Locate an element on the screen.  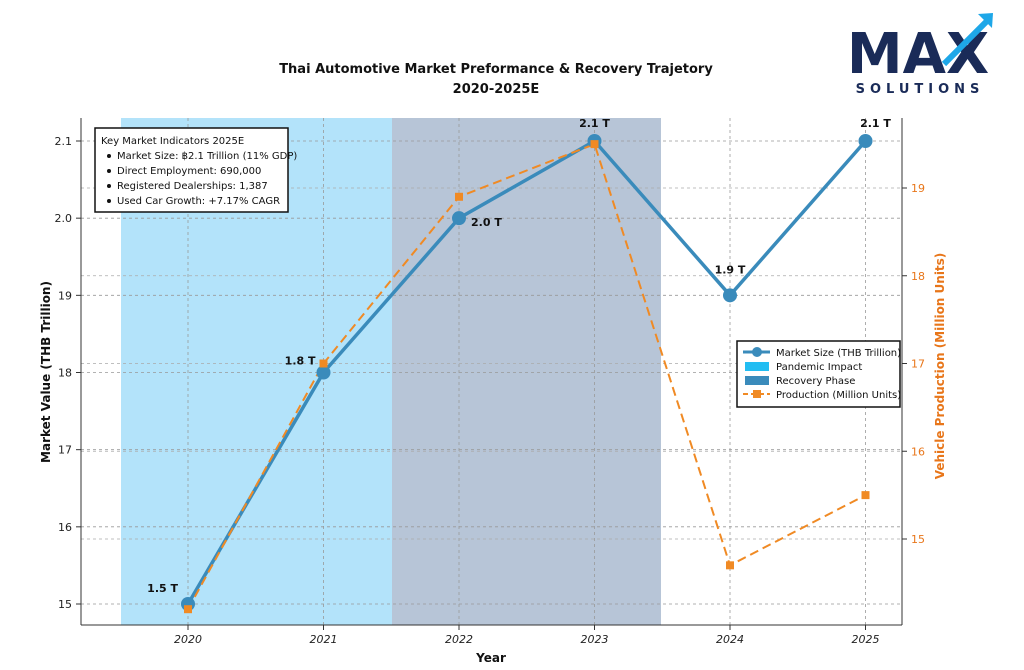
x-tick-label: 2025 is located at coordinates (866, 639).